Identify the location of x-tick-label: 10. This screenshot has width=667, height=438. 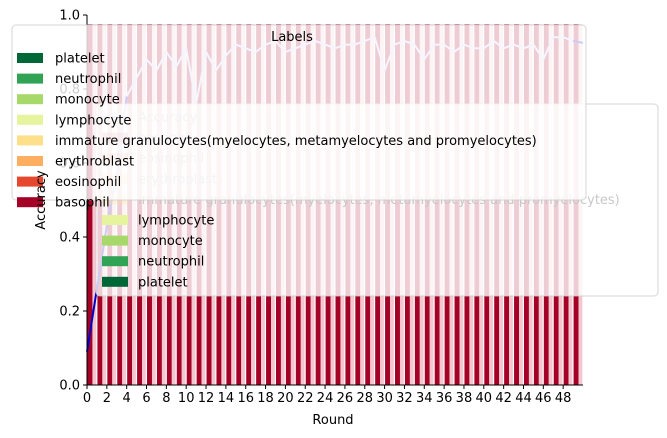
(186, 398).